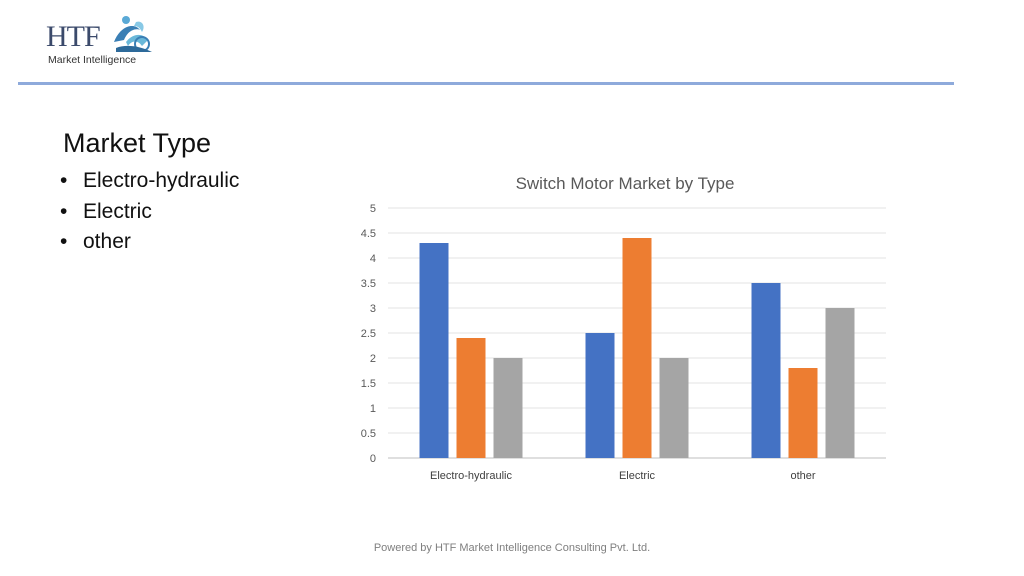 This screenshot has width=1024, height=576. What do you see at coordinates (625, 183) in the screenshot?
I see `chart-title: Switch Motor Market by Type` at bounding box center [625, 183].